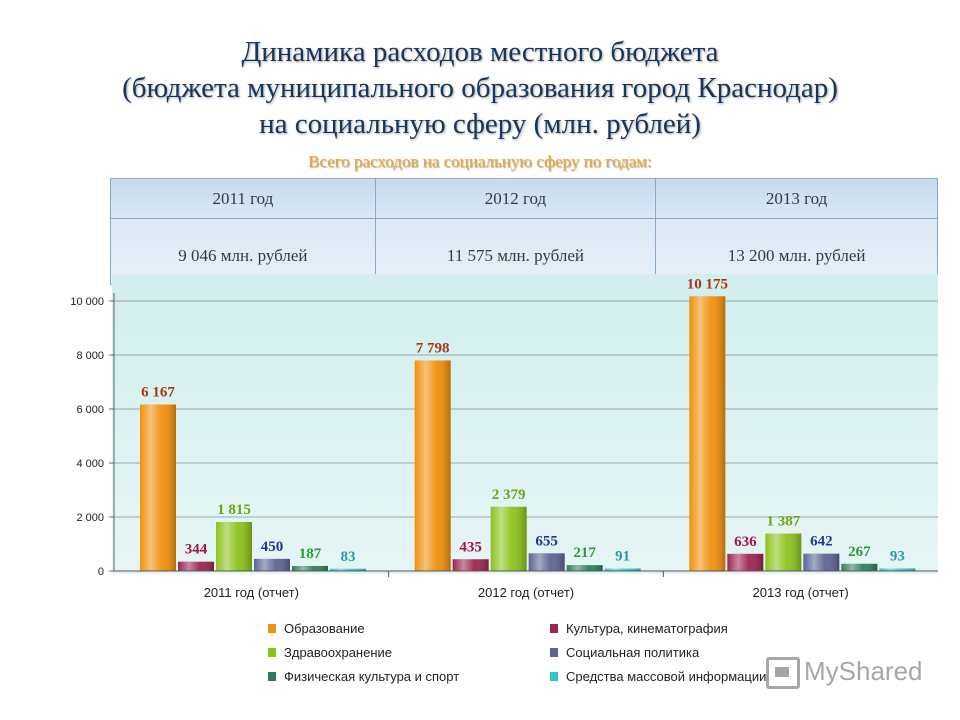  What do you see at coordinates (647, 628) in the screenshot?
I see `legend-label: Культура, кинематография` at bounding box center [647, 628].